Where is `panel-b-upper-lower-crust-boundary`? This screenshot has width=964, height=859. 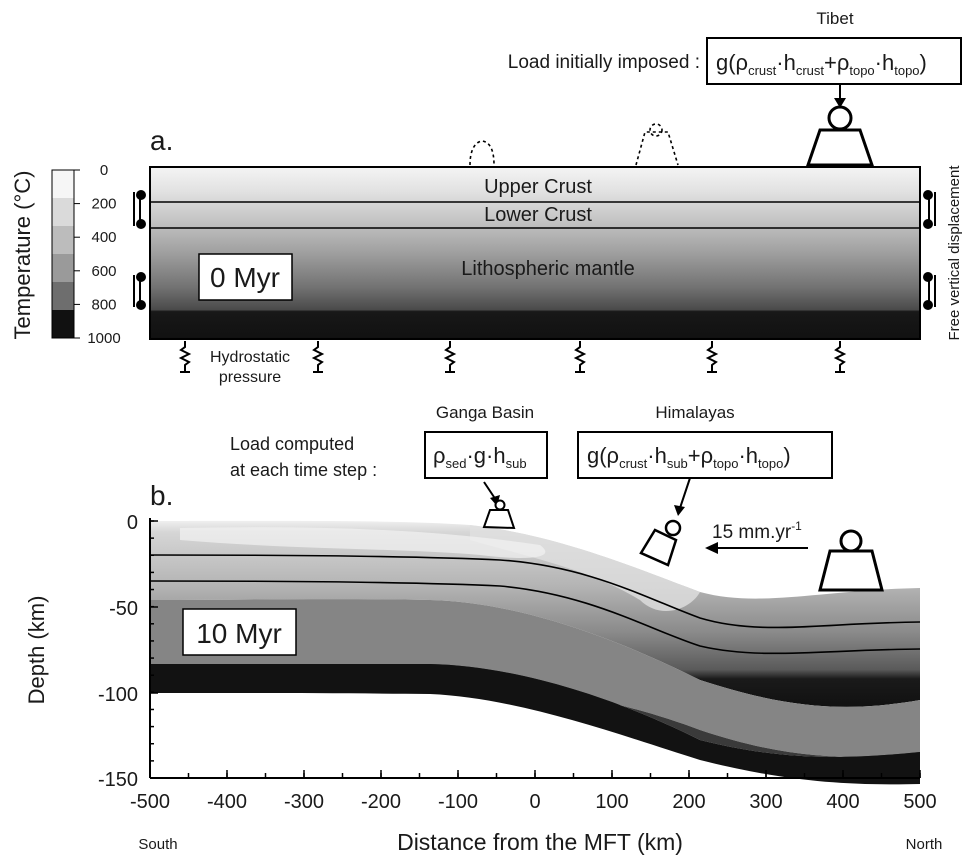
panel-b-upper-lower-crust-boundary is located at coordinates (535, 591).